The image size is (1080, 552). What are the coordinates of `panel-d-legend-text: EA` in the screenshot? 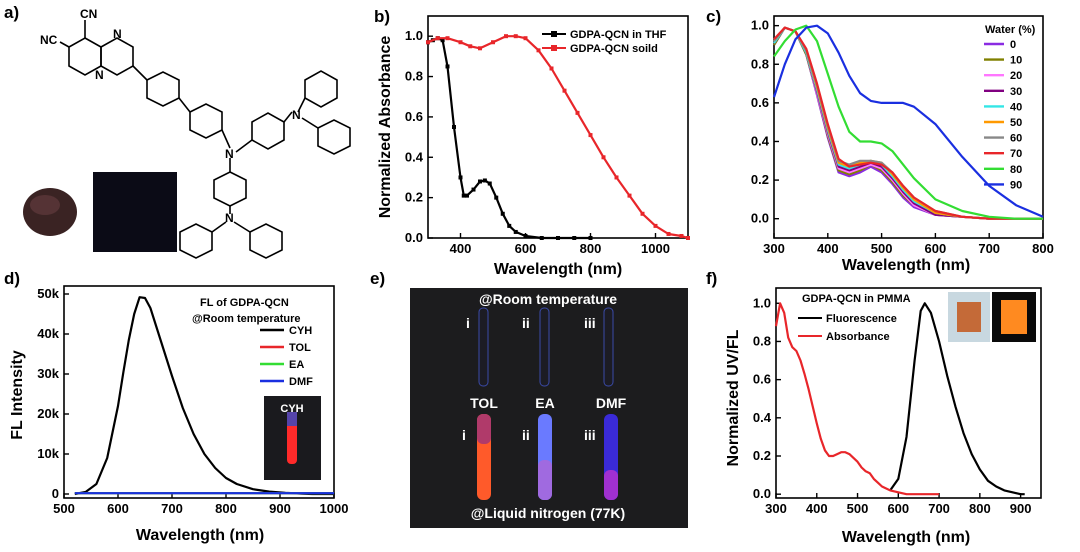 It's located at (296, 365).